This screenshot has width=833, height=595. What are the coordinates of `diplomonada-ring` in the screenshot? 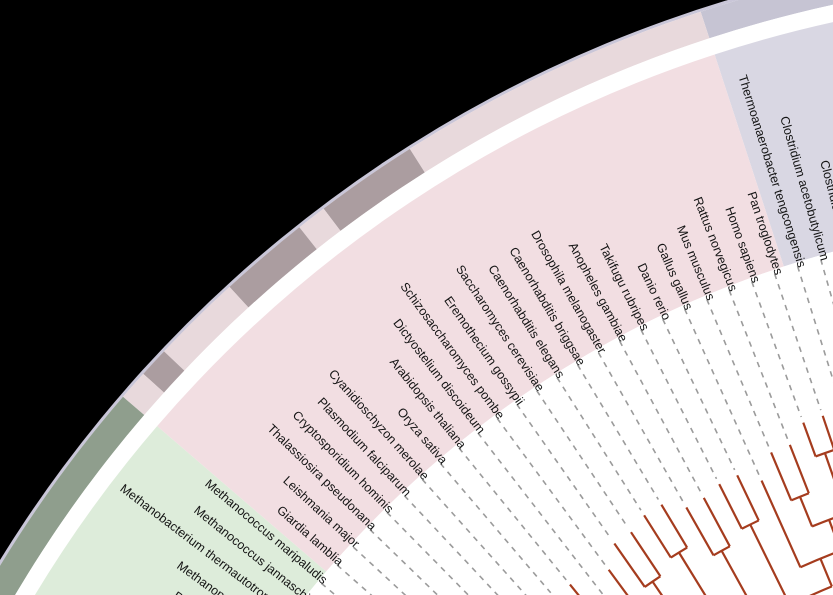 It's located at (144, 394).